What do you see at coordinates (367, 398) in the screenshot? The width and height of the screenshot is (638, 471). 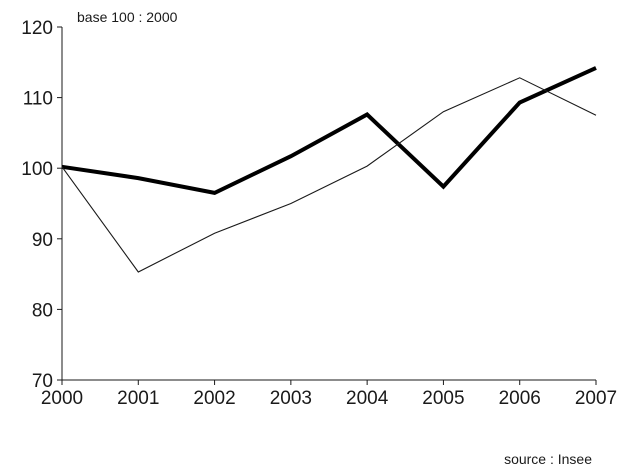 I see `x-tick-label: 2004` at bounding box center [367, 398].